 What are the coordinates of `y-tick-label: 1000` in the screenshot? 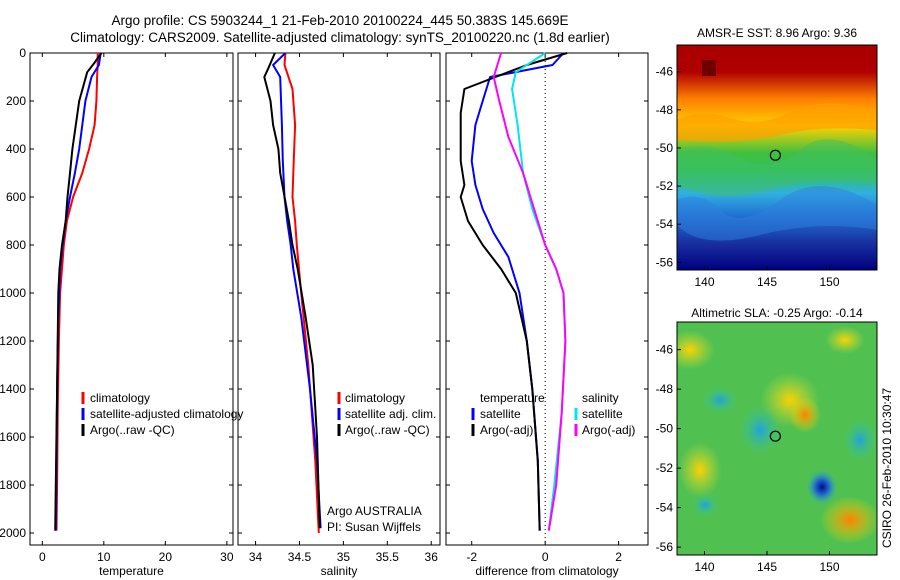 It's located at (13, 293).